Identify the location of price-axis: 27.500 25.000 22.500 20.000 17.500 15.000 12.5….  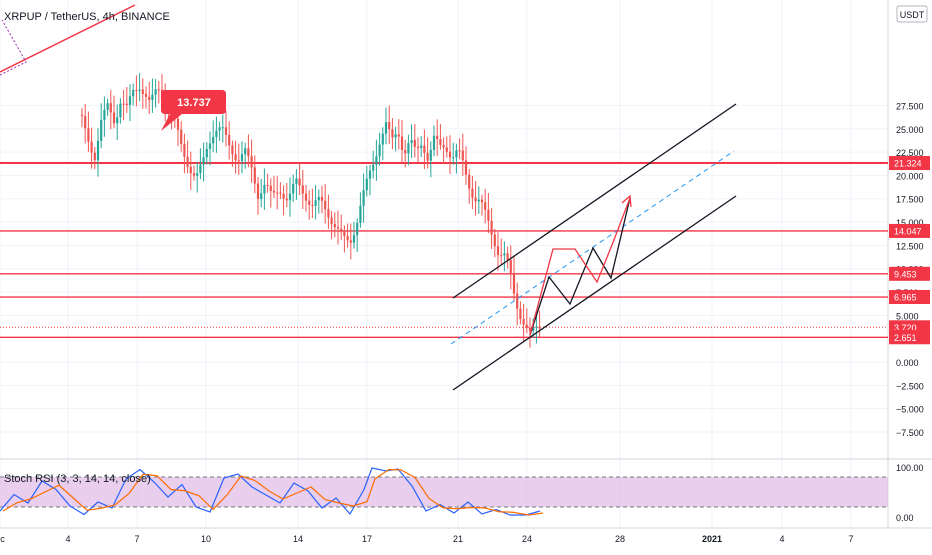
(910, 312).